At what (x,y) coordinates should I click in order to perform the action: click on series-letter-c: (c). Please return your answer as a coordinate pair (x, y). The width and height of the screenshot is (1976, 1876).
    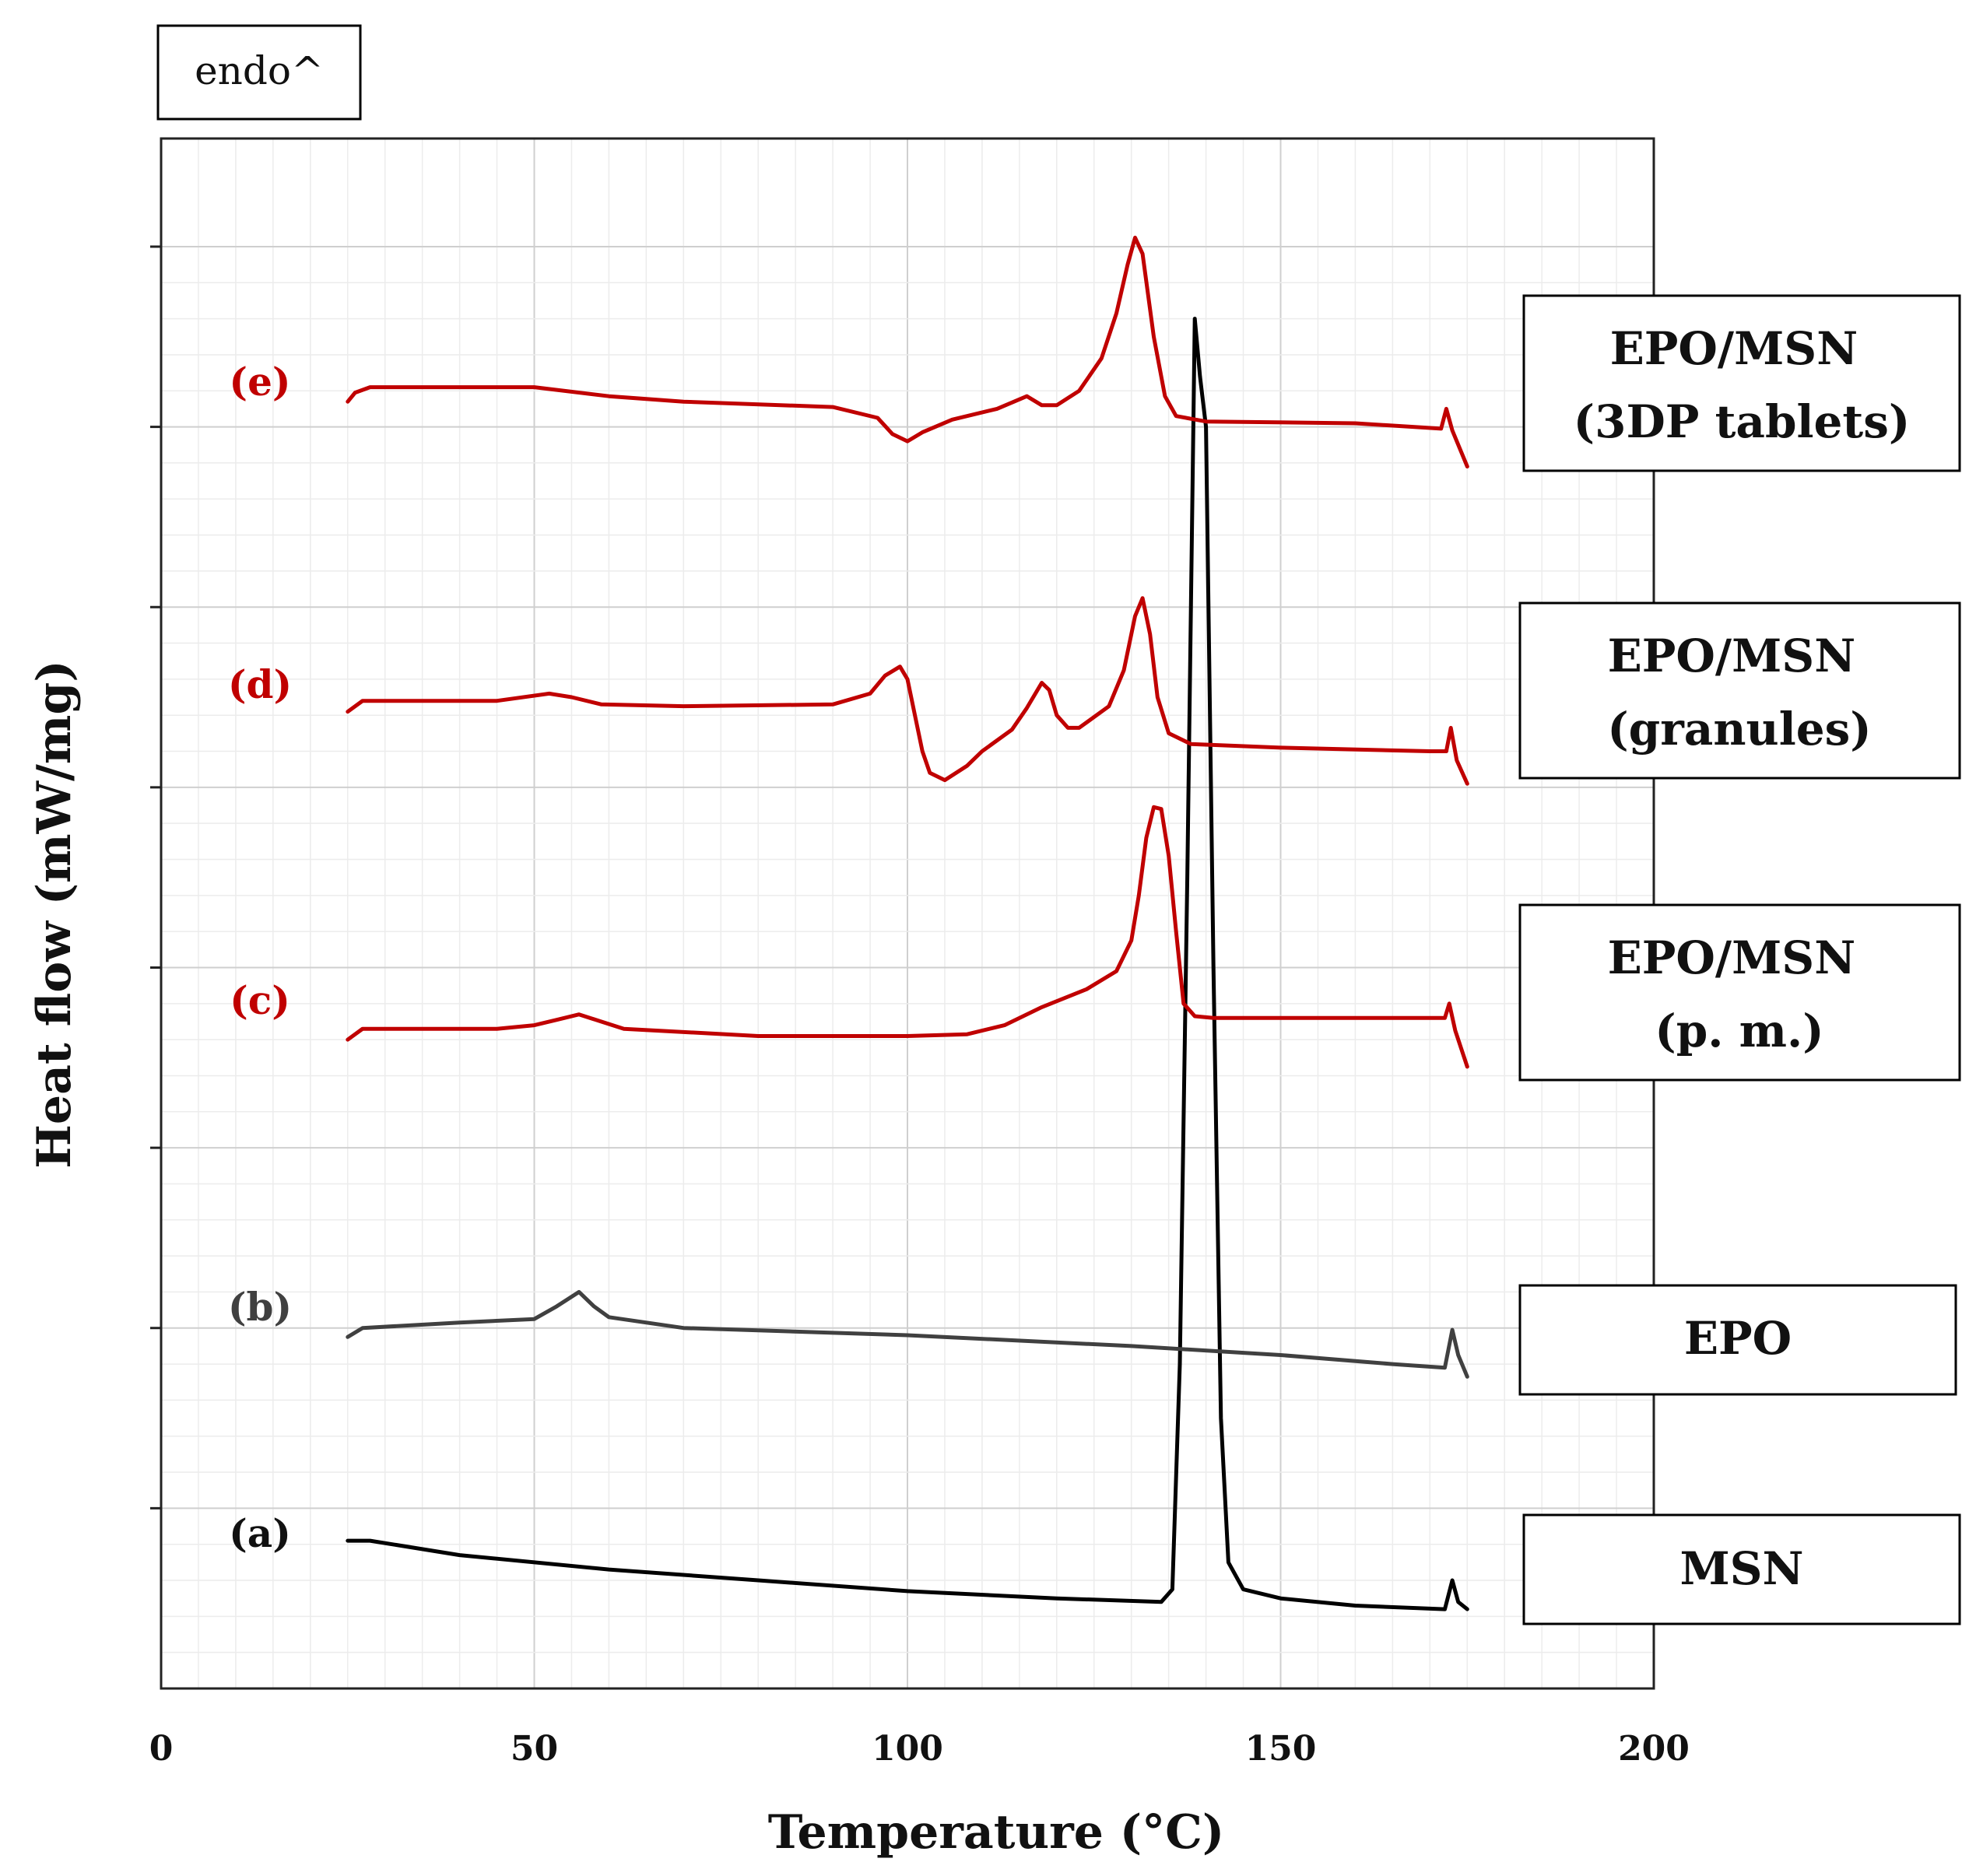
    Looking at the image, I should click on (260, 1000).